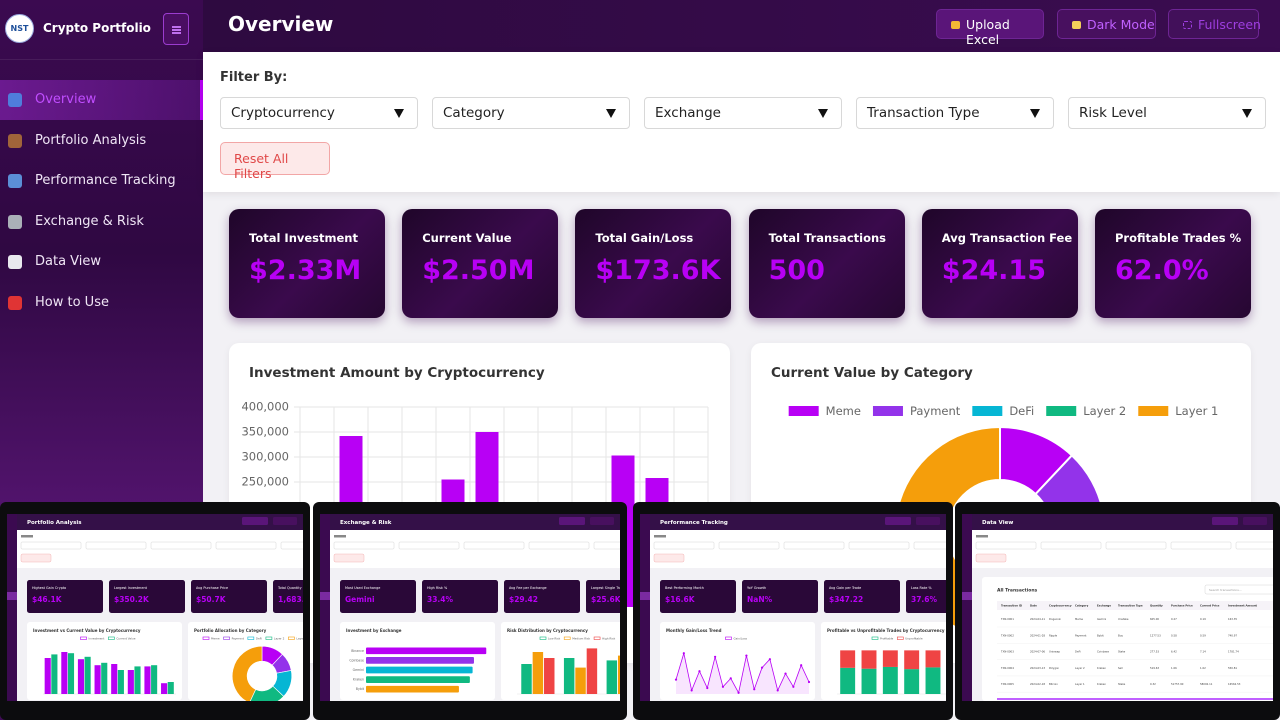 This screenshot has width=1280, height=720. Describe the element at coordinates (923, 113) in the screenshot. I see `select-label: Transaction Type` at that location.